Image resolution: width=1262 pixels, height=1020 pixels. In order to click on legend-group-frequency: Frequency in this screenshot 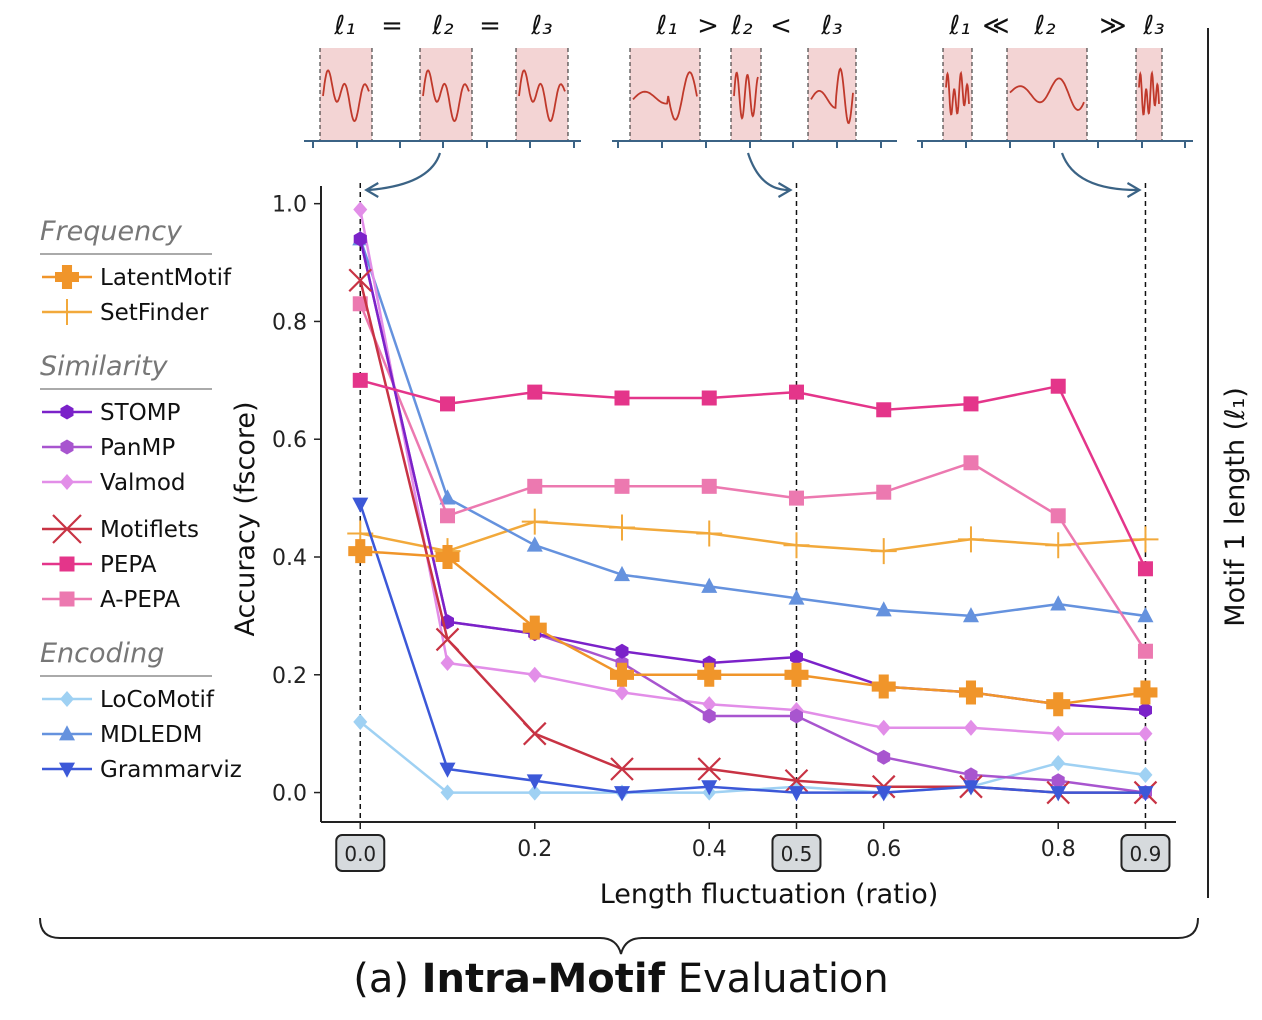, I will do `click(111, 231)`.